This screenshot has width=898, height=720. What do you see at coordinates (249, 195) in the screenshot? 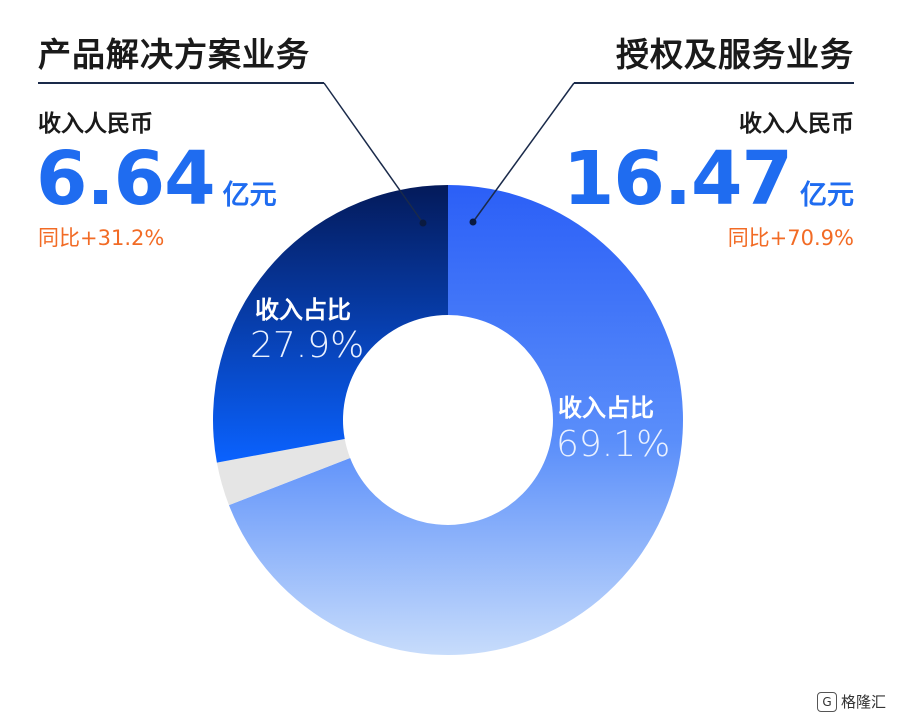
I see `product-revenue-unit: 亿元` at bounding box center [249, 195].